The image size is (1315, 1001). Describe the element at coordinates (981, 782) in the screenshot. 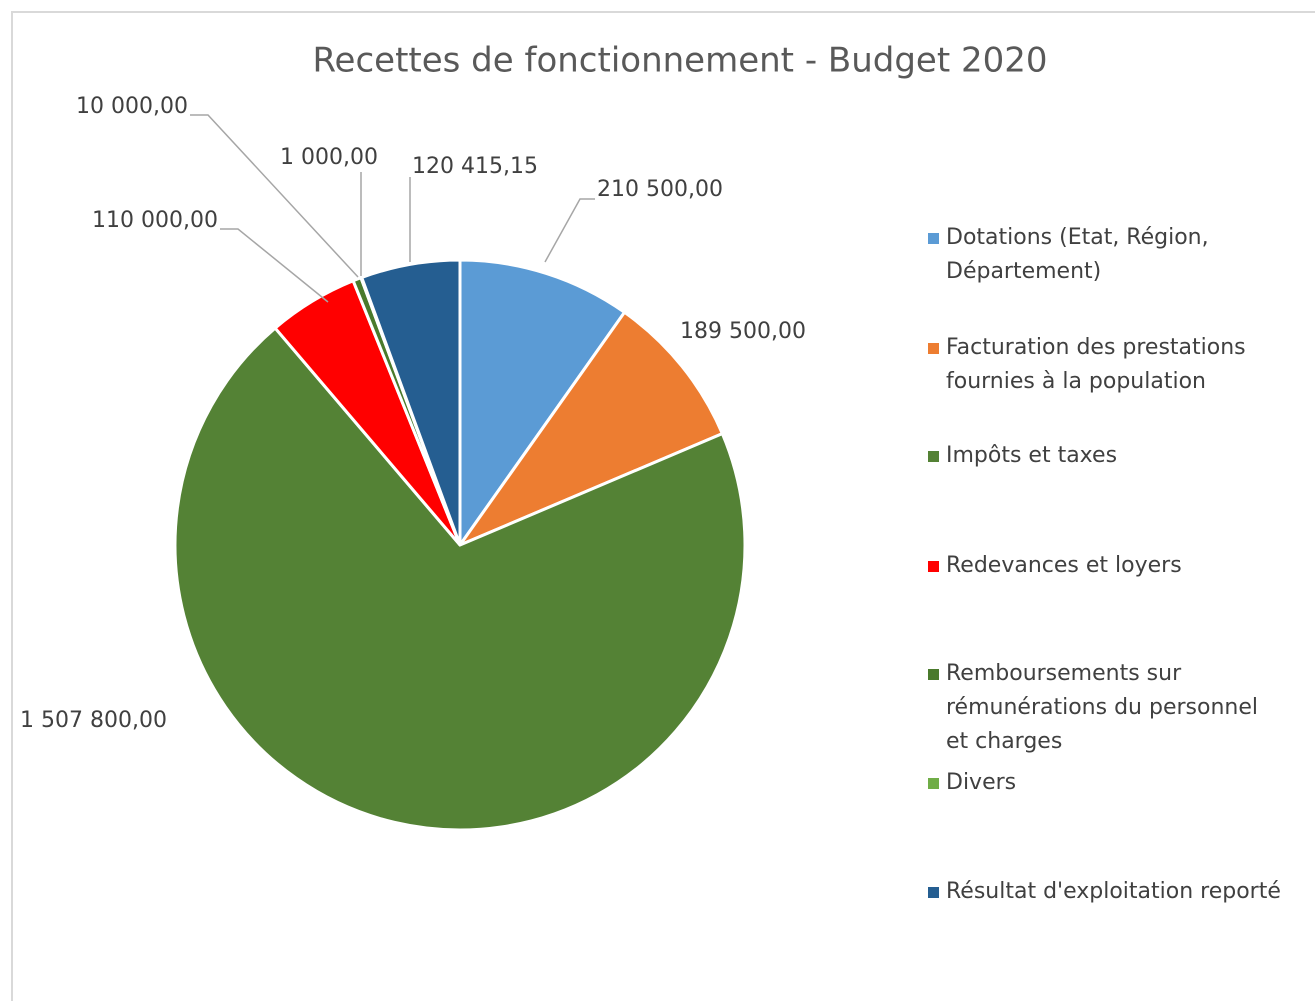

I see `legend-label: Divers` at that location.